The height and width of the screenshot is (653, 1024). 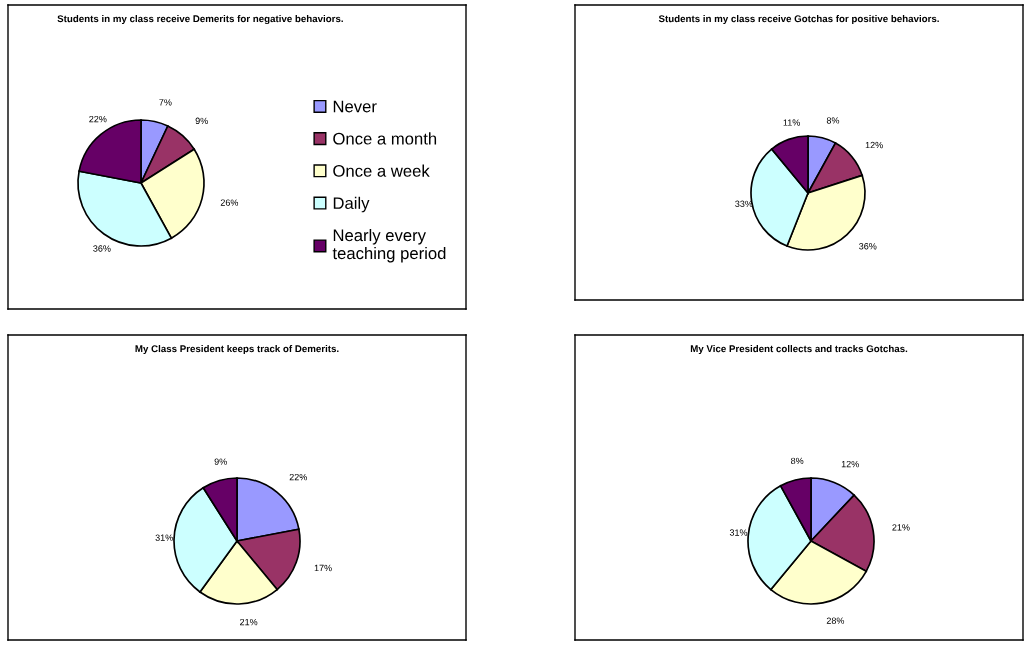 I want to click on data-label: 11%, so click(x=791, y=122).